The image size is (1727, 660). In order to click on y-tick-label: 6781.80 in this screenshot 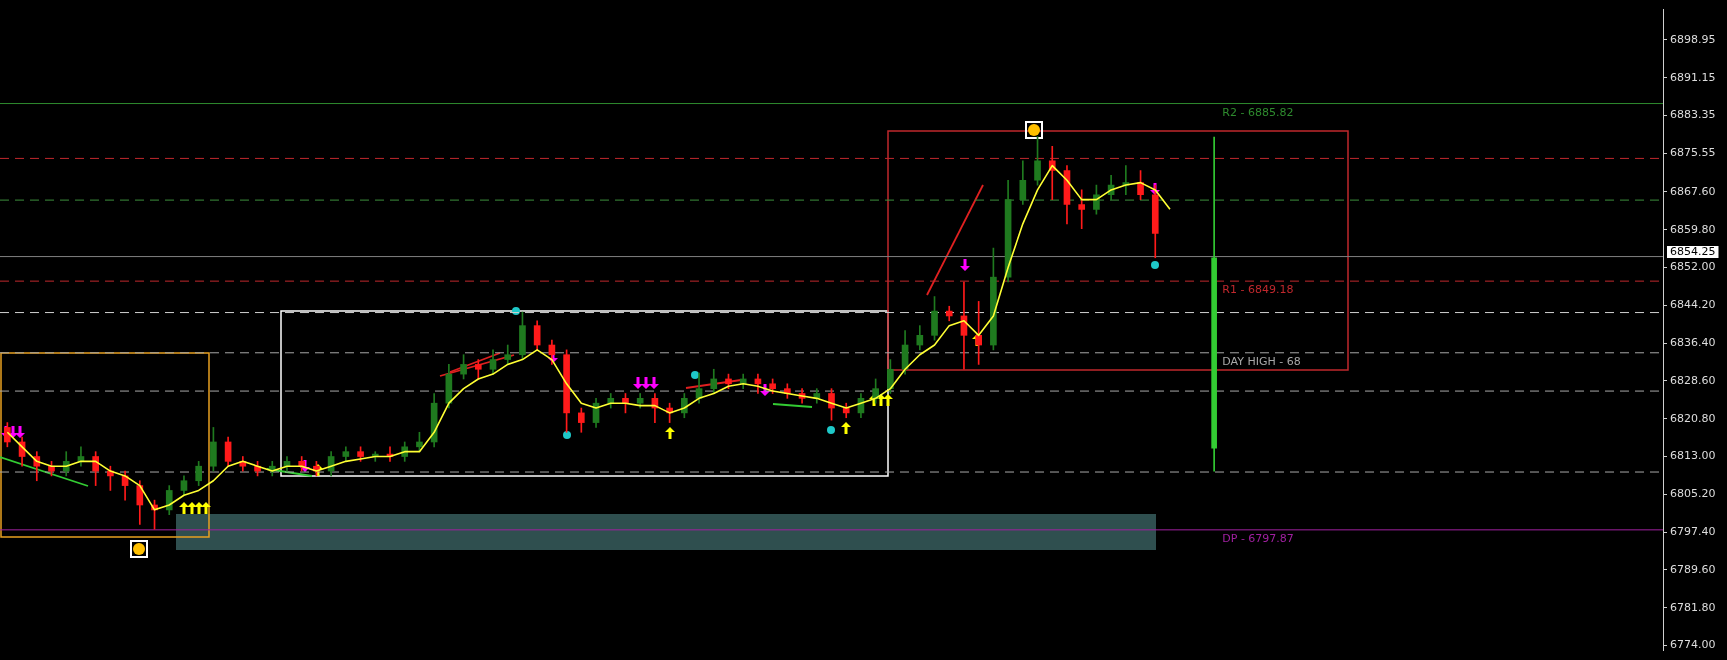, I will do `click(1693, 607)`.